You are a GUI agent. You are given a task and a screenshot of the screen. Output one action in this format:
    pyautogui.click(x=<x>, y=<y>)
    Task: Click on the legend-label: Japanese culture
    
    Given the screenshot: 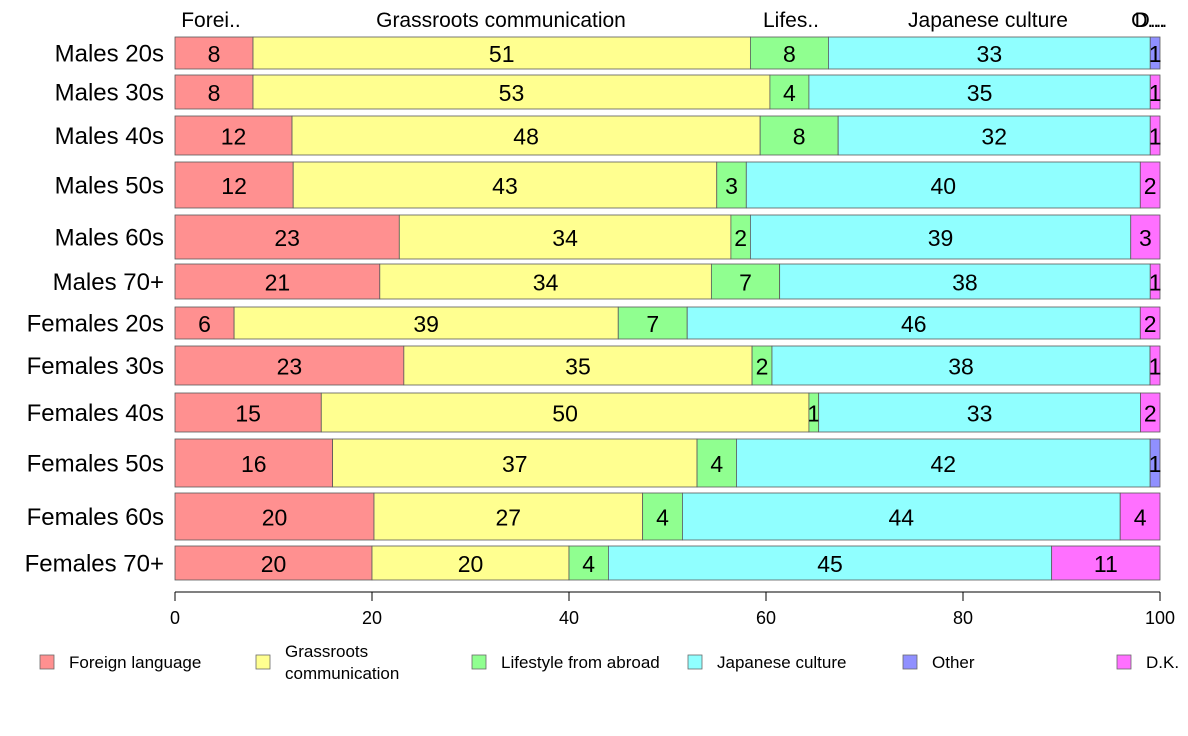 What is the action you would take?
    pyautogui.click(x=781, y=662)
    